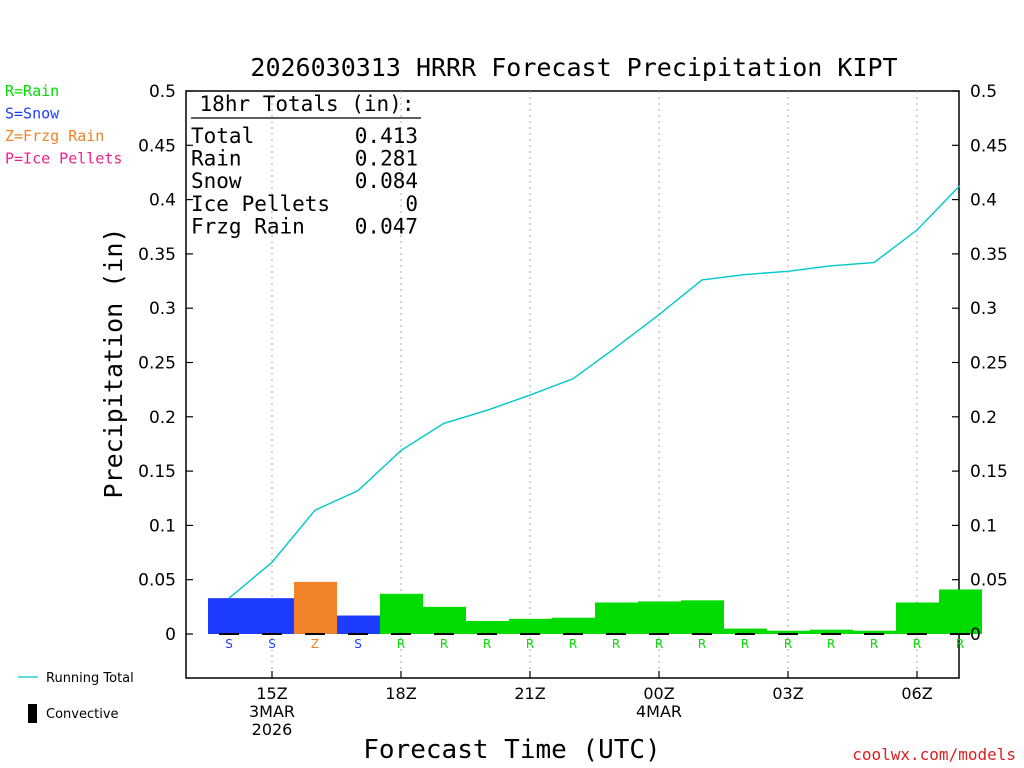 The width and height of the screenshot is (1024, 768). Describe the element at coordinates (400, 693) in the screenshot. I see `x-tick-label: 18Z` at that location.